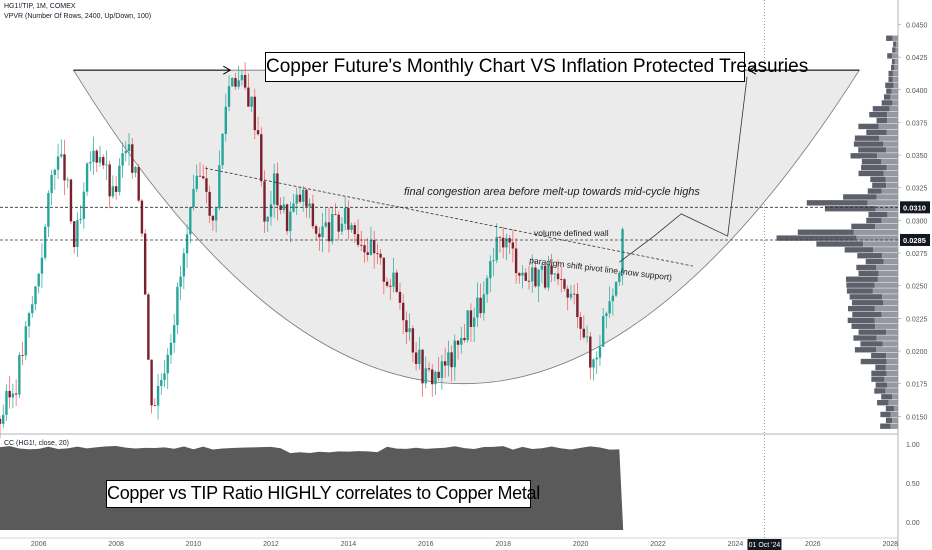  Describe the element at coordinates (917, 25) in the screenshot. I see `price-tick-label: 0.0450` at that location.